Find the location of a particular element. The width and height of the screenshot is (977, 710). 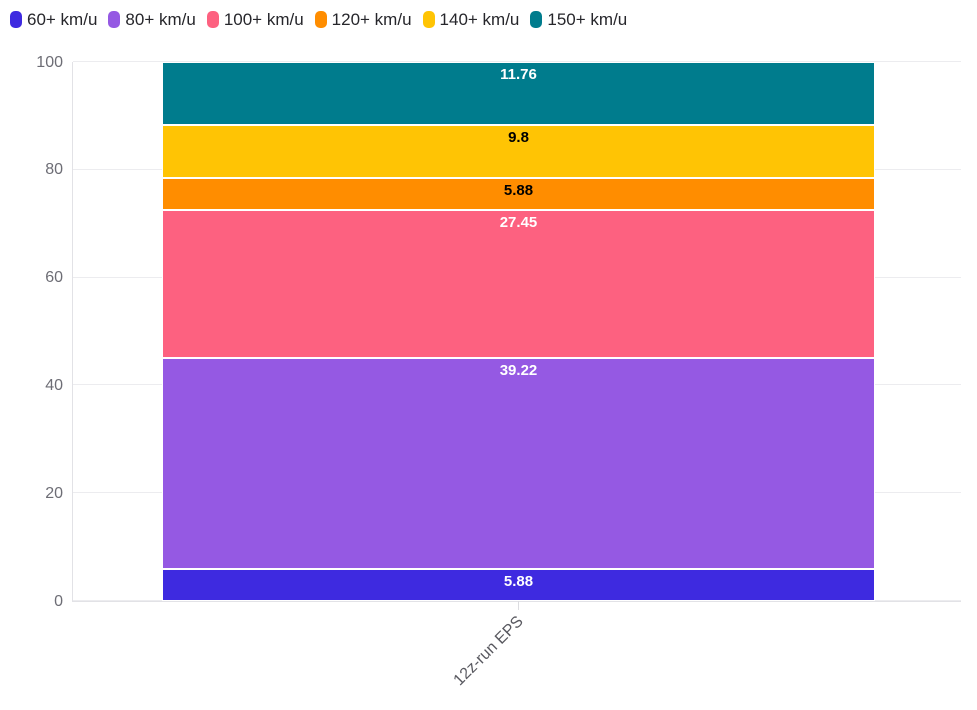

y-axis-tick-label-20: 20 is located at coordinates (54, 493).